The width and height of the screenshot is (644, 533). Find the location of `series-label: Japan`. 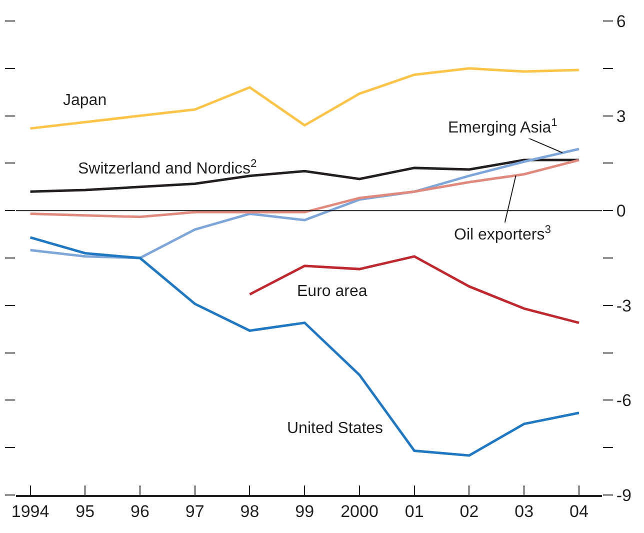

series-label: Japan is located at coordinates (85, 100).